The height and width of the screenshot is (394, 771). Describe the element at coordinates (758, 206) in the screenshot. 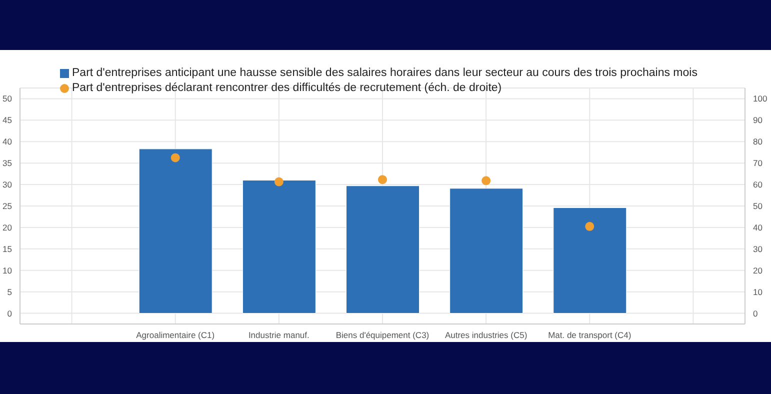

I see `y2-tick-label: 50` at that location.